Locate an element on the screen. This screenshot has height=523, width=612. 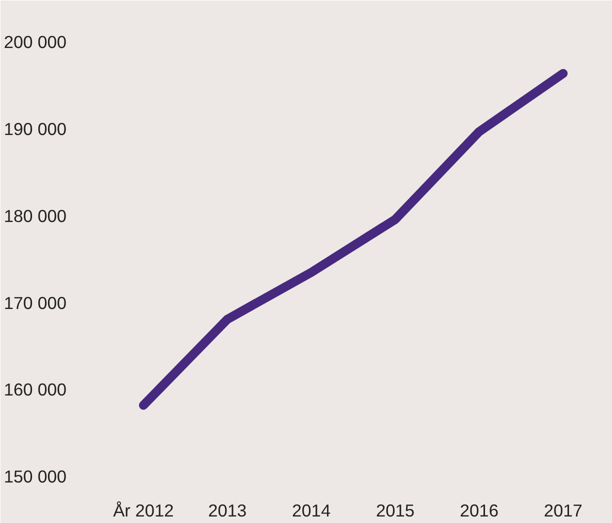
x-tick-label: 2015 is located at coordinates (395, 510).